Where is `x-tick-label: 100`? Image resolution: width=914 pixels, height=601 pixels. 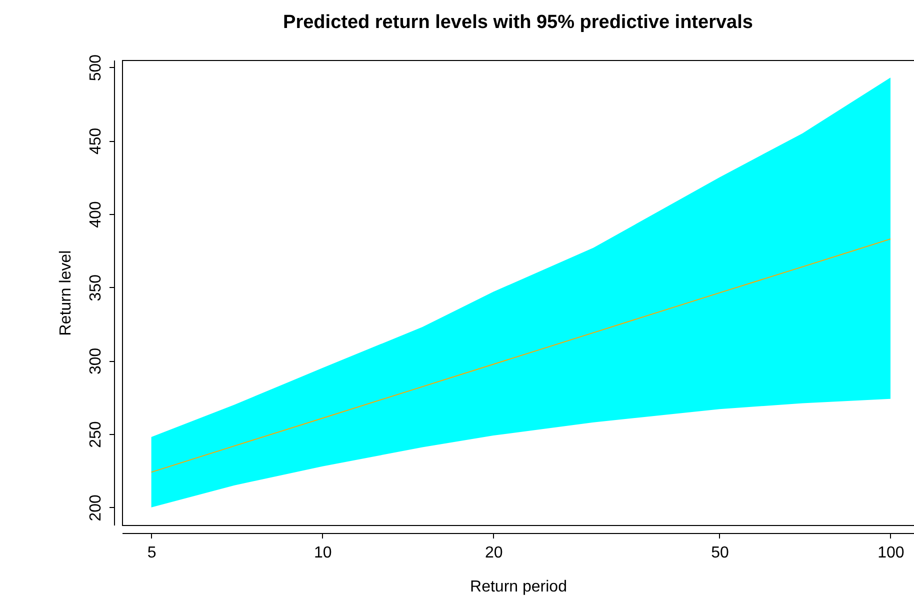
x-tick-label: 100 is located at coordinates (891, 553).